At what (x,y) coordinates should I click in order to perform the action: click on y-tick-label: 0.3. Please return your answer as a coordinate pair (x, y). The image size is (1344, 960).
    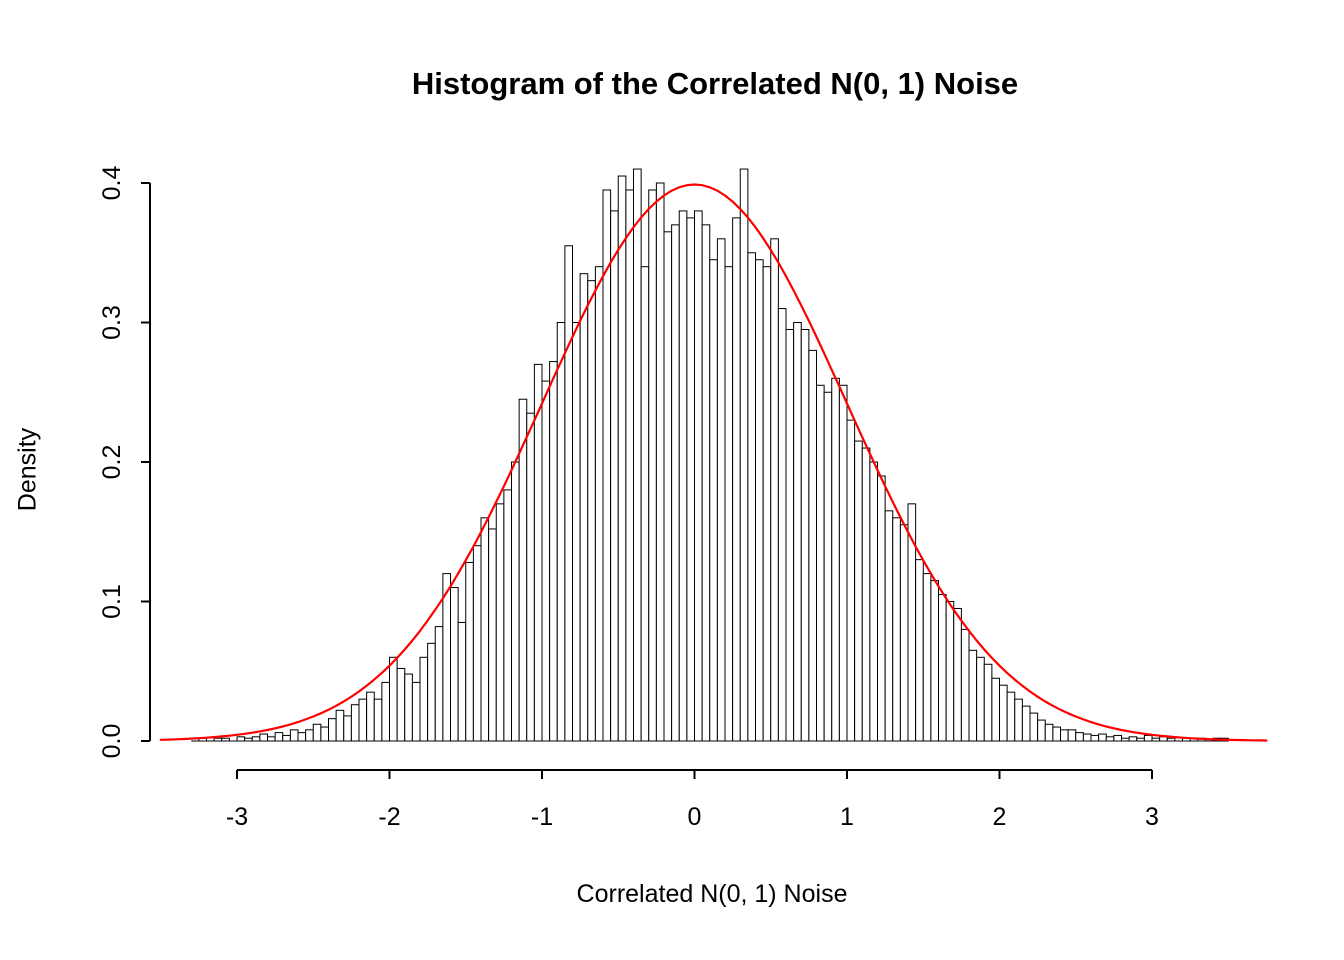
    Looking at the image, I should click on (112, 322).